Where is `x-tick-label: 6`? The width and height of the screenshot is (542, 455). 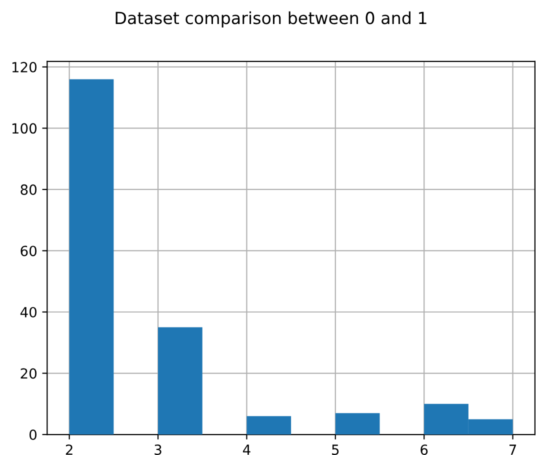 x-tick-label: 6 is located at coordinates (424, 449).